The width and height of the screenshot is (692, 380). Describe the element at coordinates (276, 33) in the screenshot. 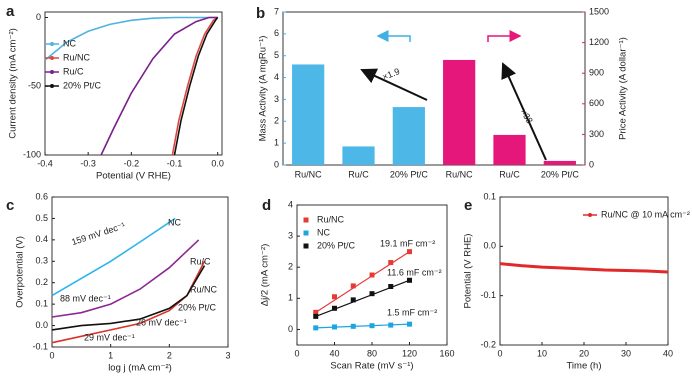

I see `y-tick-label: 6` at that location.